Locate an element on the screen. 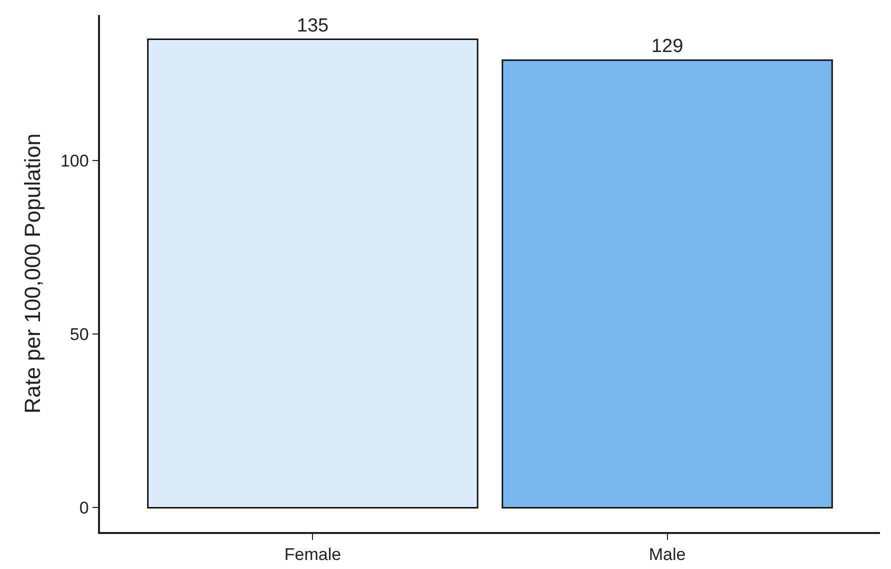  data-label: 129 is located at coordinates (667, 47).